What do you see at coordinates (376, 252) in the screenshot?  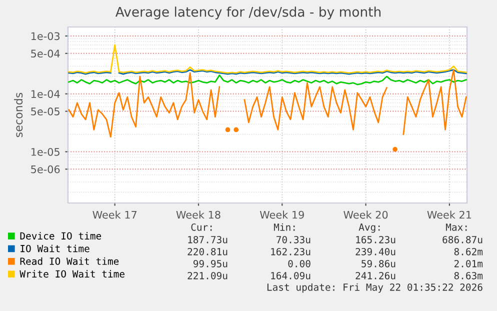 I see `text: 239.40u` at bounding box center [376, 252].